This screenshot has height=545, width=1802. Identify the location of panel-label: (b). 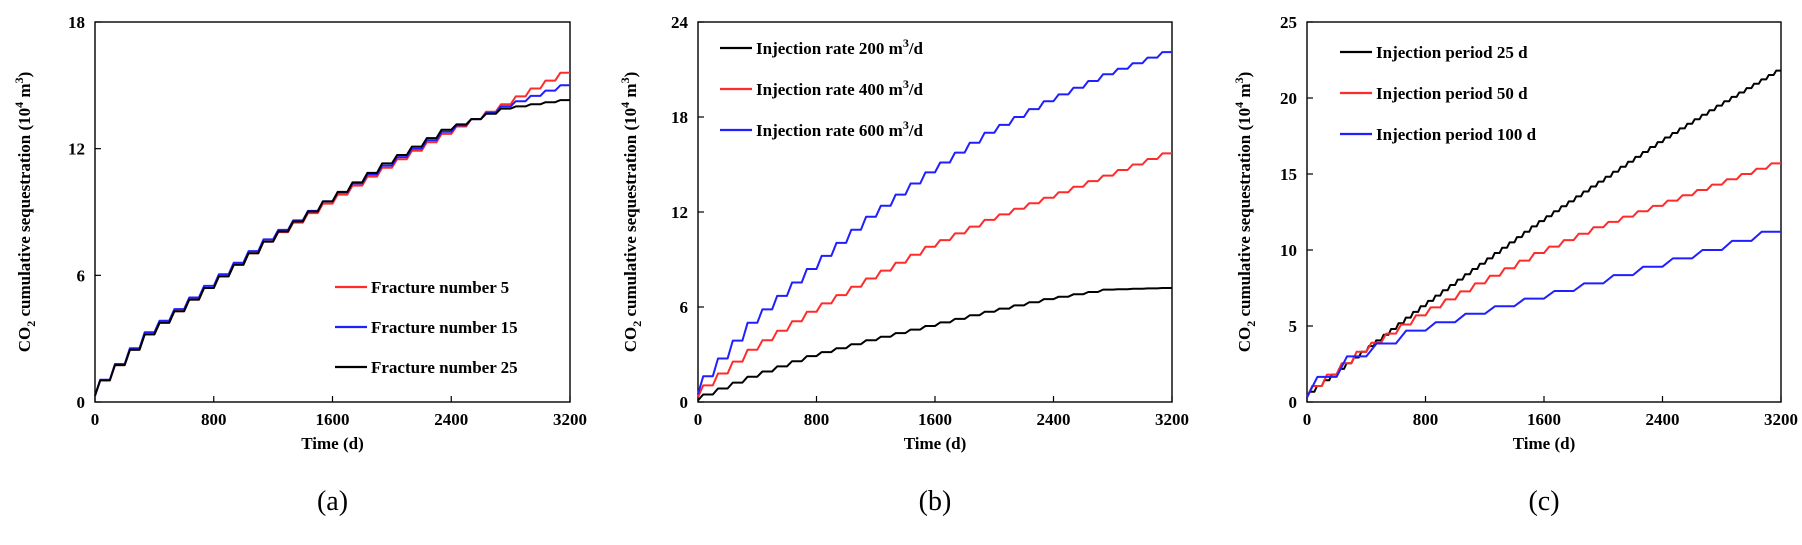
(935, 501).